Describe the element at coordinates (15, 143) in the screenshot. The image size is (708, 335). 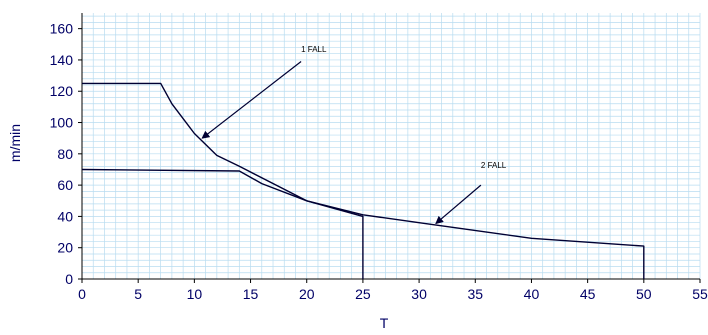
I see `y-axis-title: m/min` at that location.